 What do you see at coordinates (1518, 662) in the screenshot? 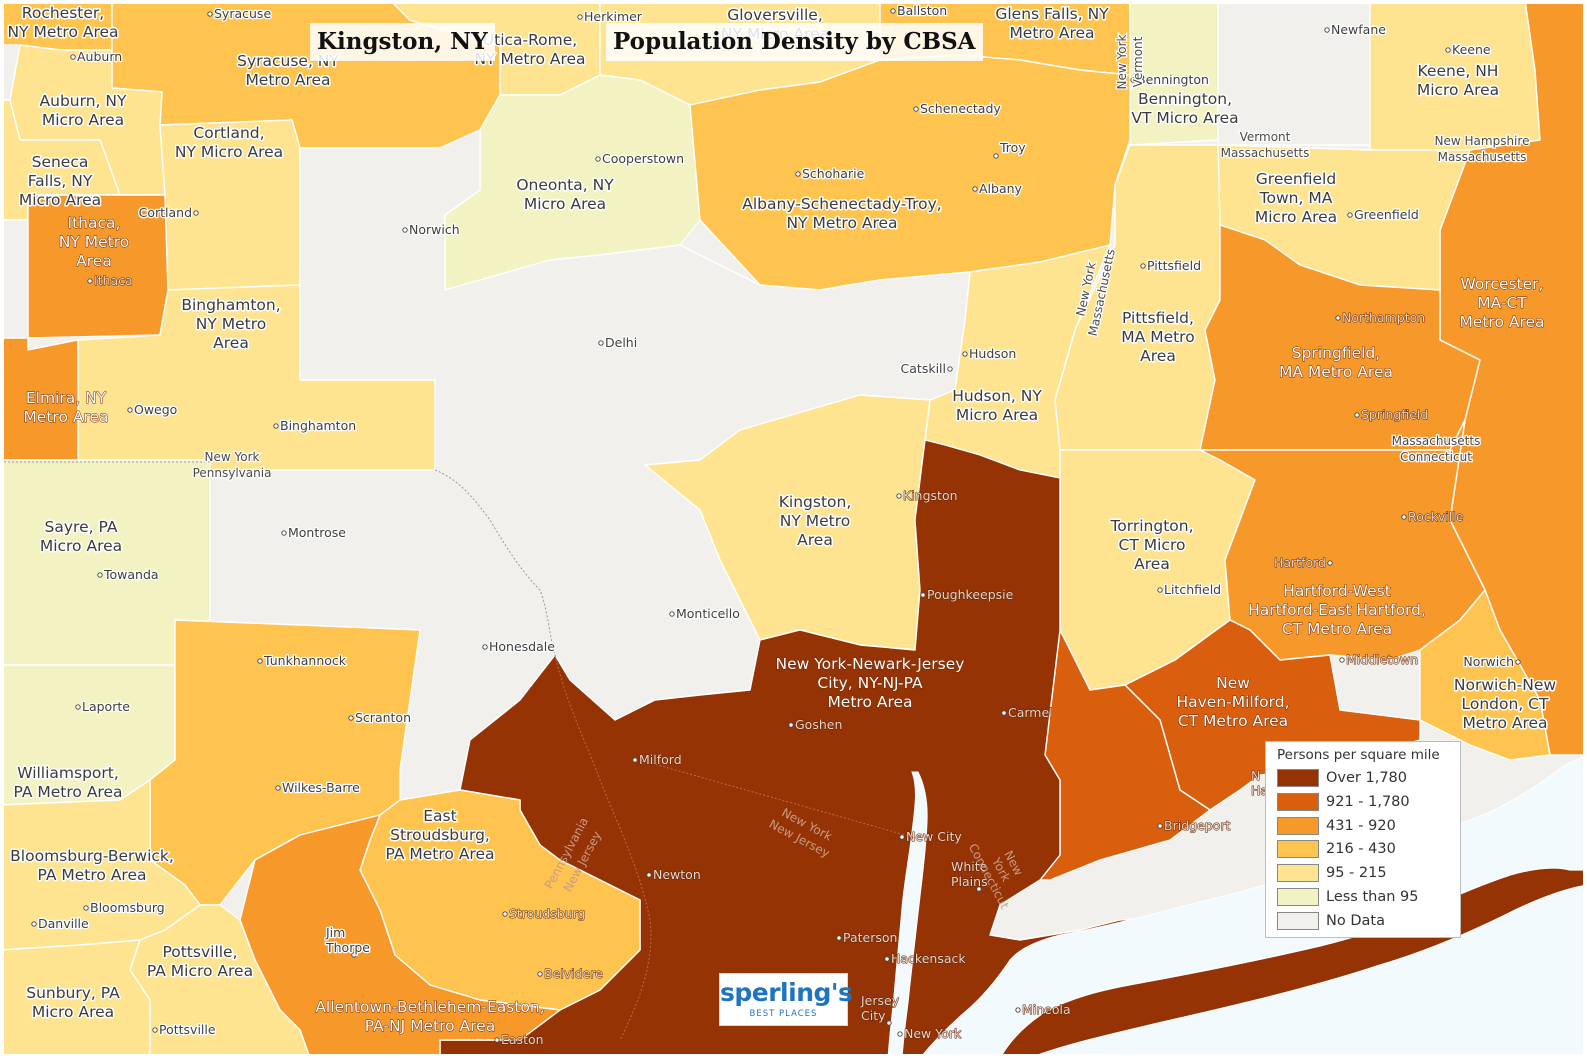
I see `city-marker-norwich-ct` at bounding box center [1518, 662].